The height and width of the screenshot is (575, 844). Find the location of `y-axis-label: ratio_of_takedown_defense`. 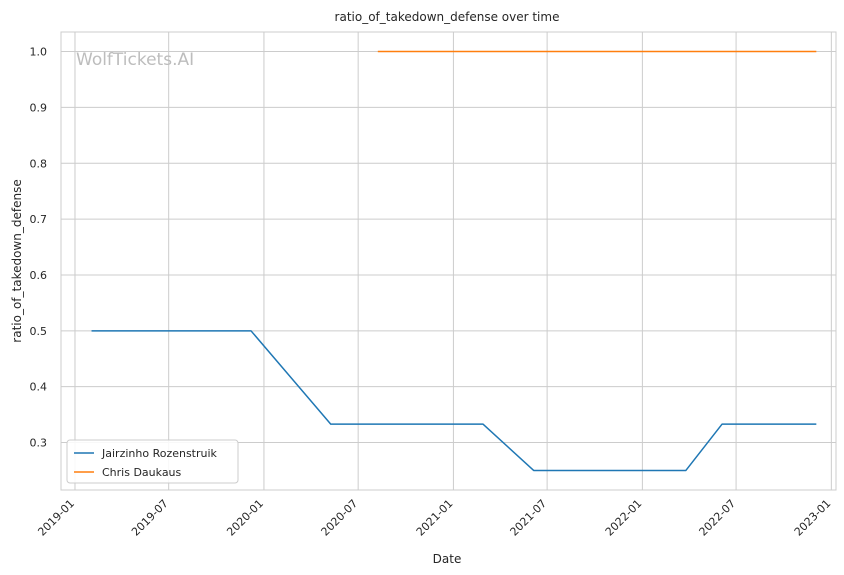

y-axis-label: ratio_of_takedown_defense is located at coordinates (17, 260).